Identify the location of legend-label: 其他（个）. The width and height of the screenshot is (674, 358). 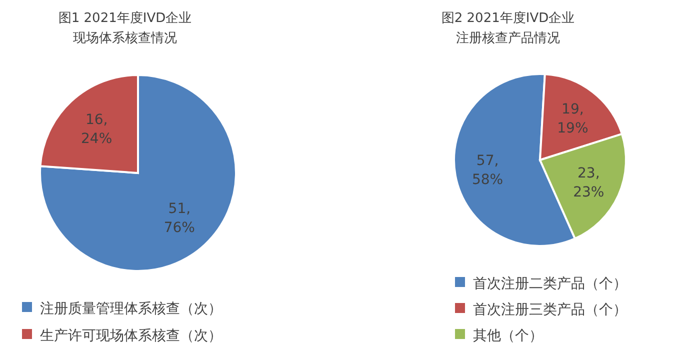
(508, 336).